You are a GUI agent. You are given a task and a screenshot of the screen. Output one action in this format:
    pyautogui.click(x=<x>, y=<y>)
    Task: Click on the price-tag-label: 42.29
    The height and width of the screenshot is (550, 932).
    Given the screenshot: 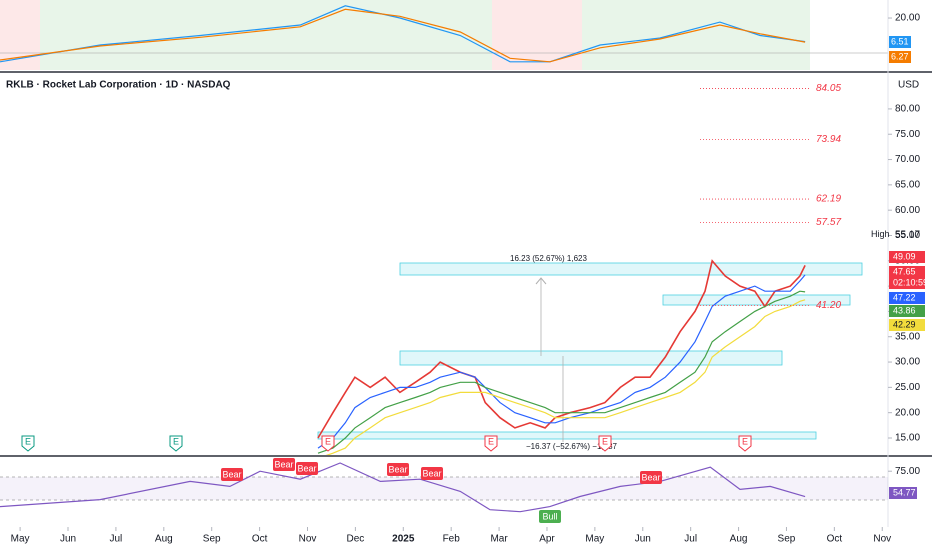 What is the action you would take?
    pyautogui.click(x=904, y=324)
    